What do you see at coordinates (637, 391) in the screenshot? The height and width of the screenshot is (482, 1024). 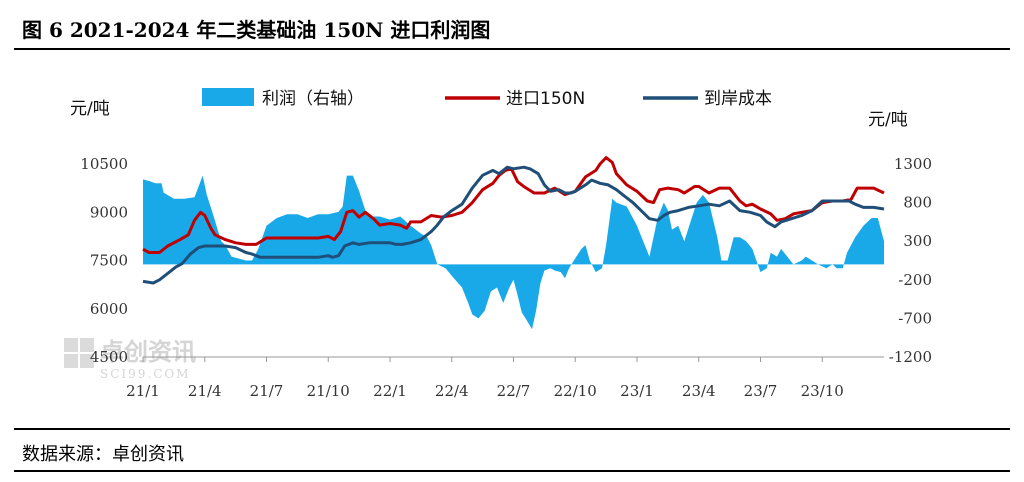 I see `x-tick-label: 23/1` at bounding box center [637, 391].